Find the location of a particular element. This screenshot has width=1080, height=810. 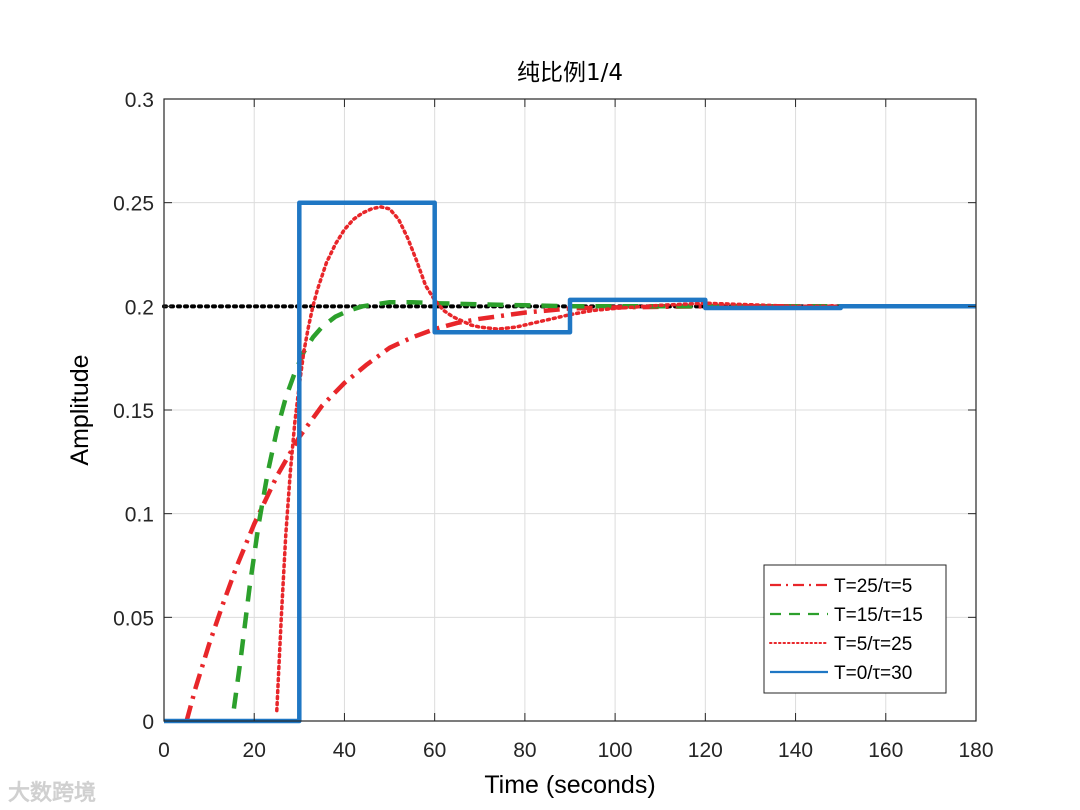

x-axis-label: Time (seconds) is located at coordinates (569, 785).